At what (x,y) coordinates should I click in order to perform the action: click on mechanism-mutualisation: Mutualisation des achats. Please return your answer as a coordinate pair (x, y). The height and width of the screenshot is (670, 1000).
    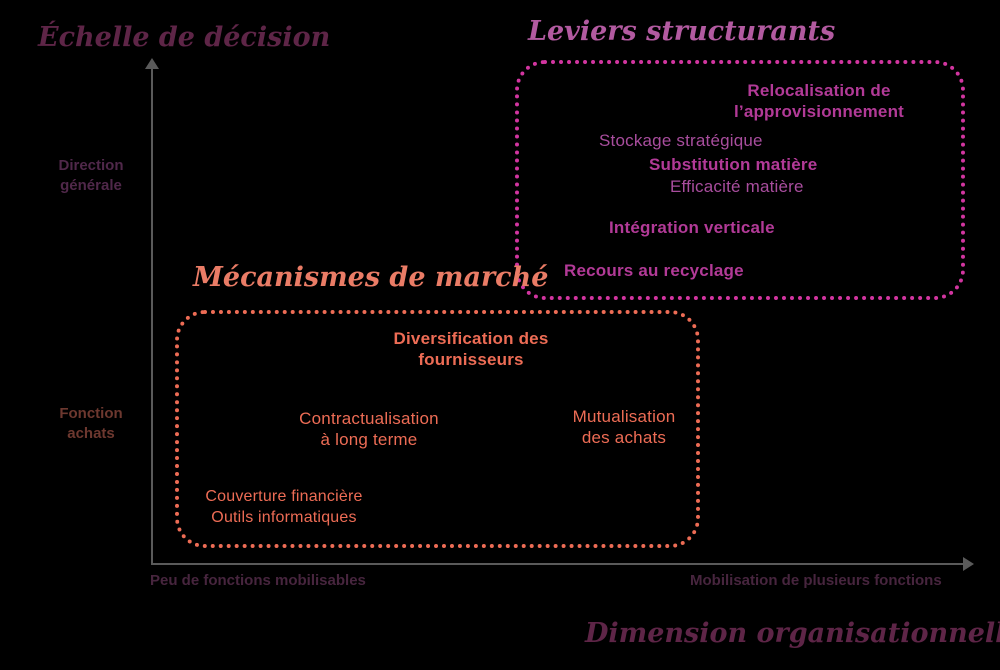
    Looking at the image, I should click on (624, 427).